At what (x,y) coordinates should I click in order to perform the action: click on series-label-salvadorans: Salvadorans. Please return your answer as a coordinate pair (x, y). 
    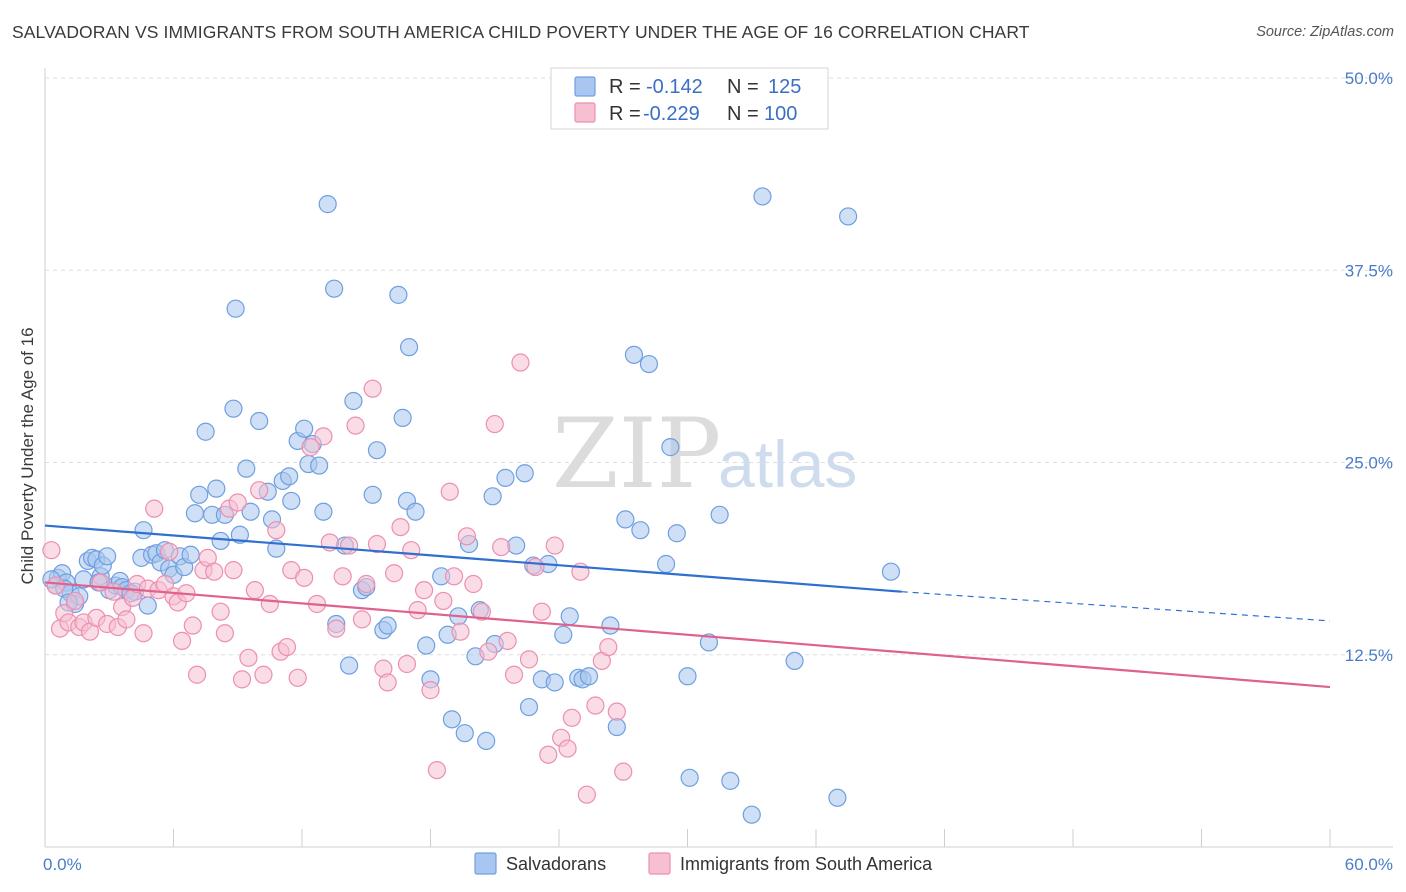
    Looking at the image, I should click on (556, 864).